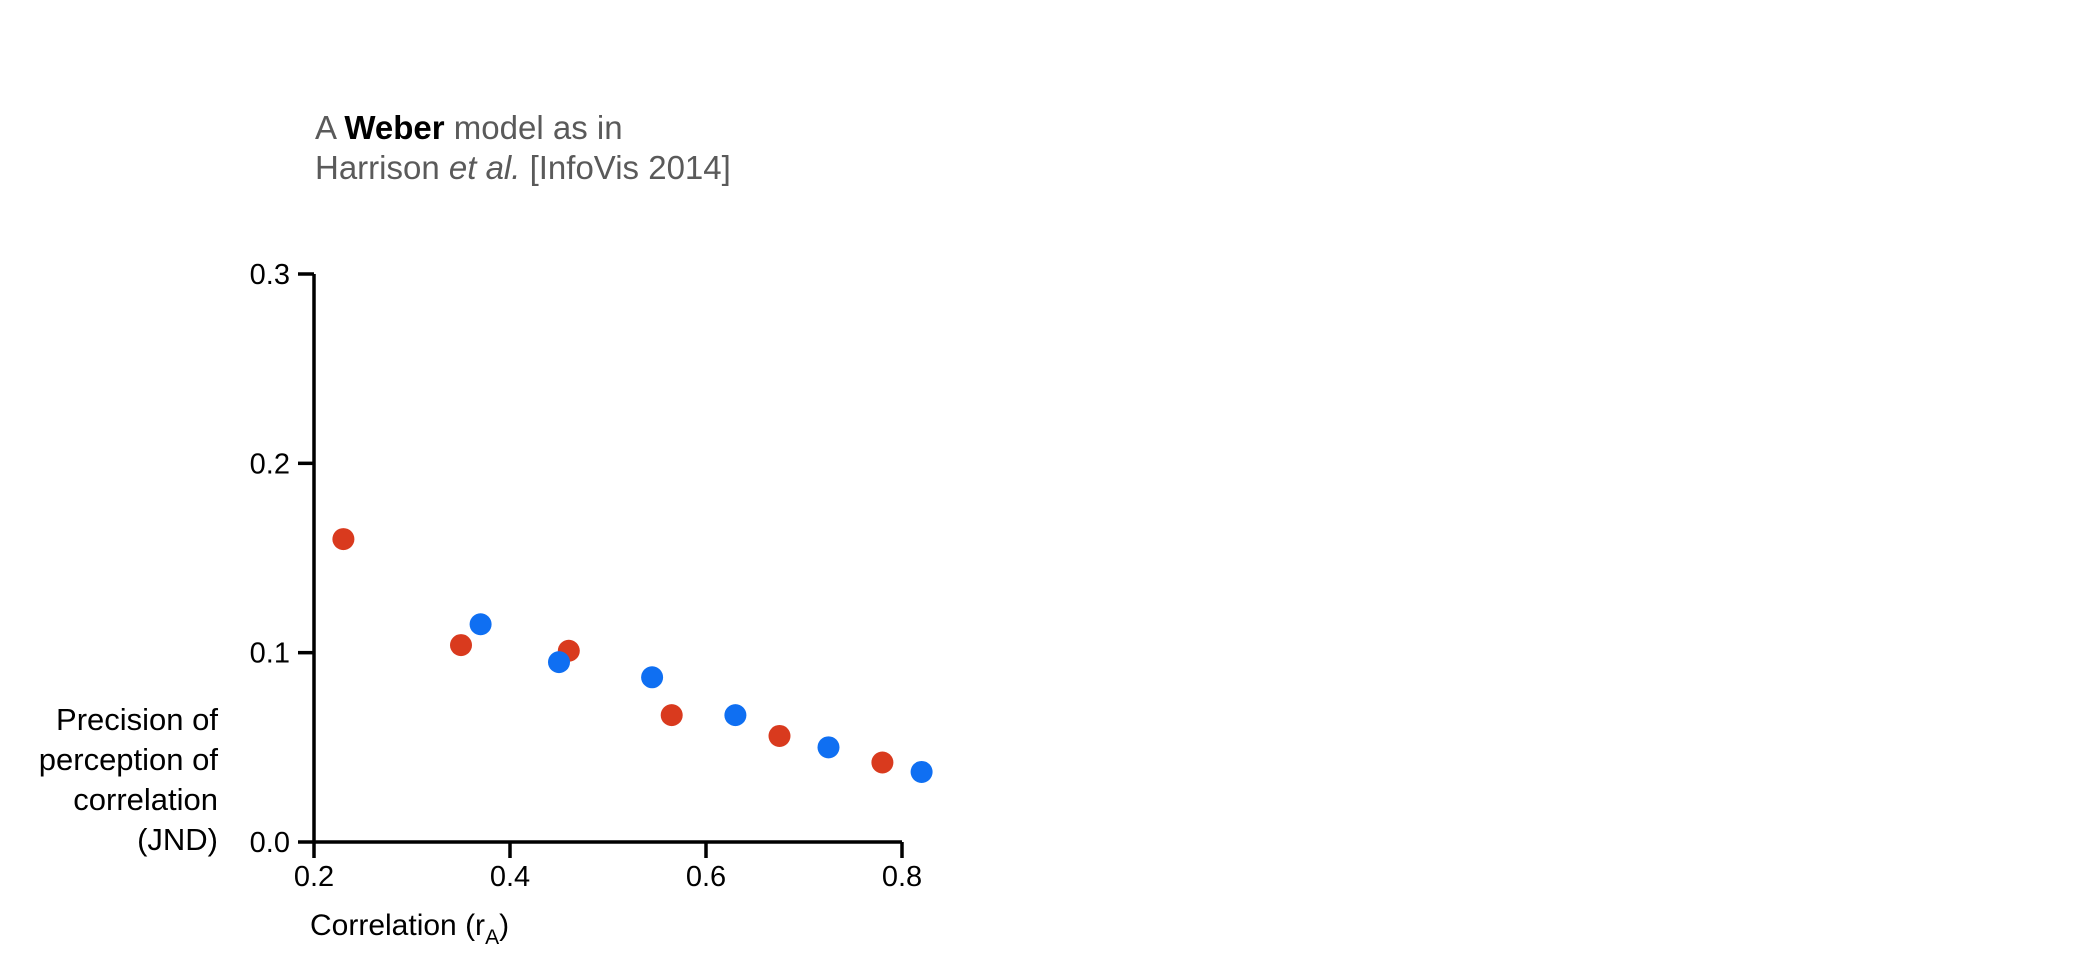 The height and width of the screenshot is (964, 2093). Describe the element at coordinates (270, 464) in the screenshot. I see `y-tick-label: 0.2` at that location.